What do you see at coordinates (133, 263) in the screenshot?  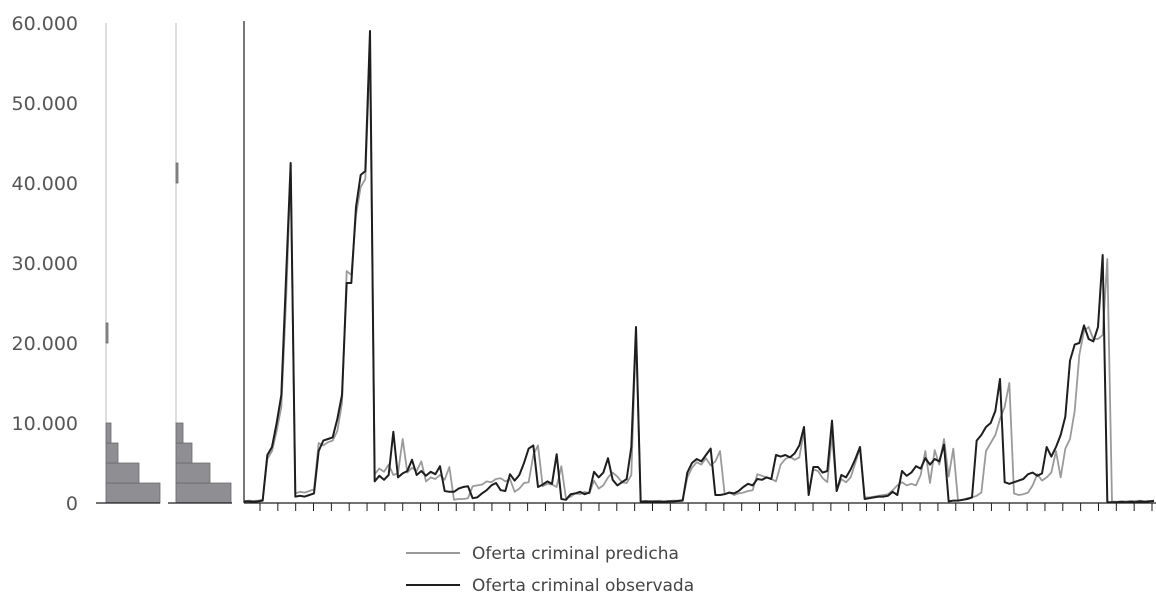 I see `histogram-predicted` at bounding box center [133, 263].